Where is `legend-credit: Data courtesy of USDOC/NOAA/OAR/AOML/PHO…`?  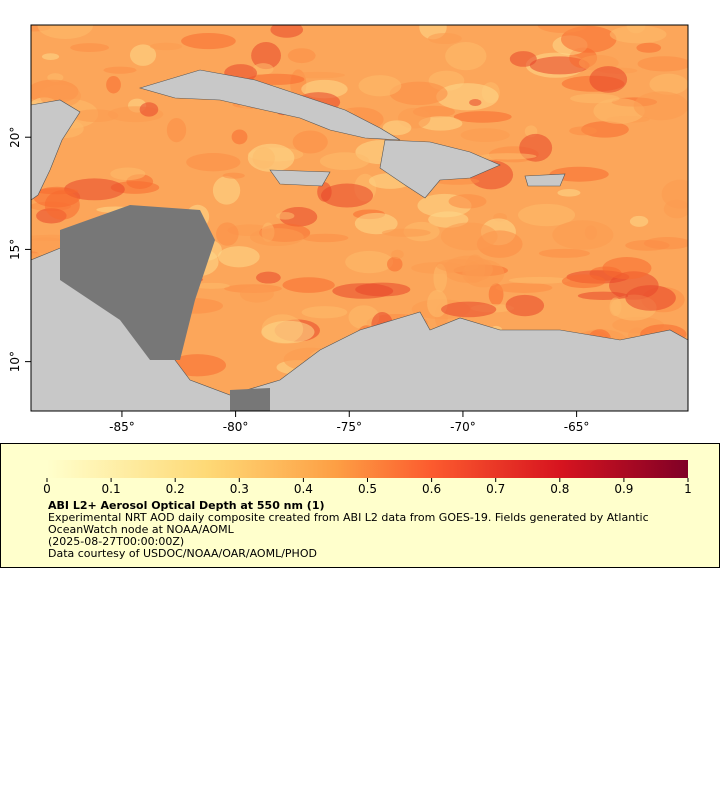
legend-credit: Data courtesy of USDOC/NOAA/OAR/AOML/PHO… is located at coordinates (182, 553).